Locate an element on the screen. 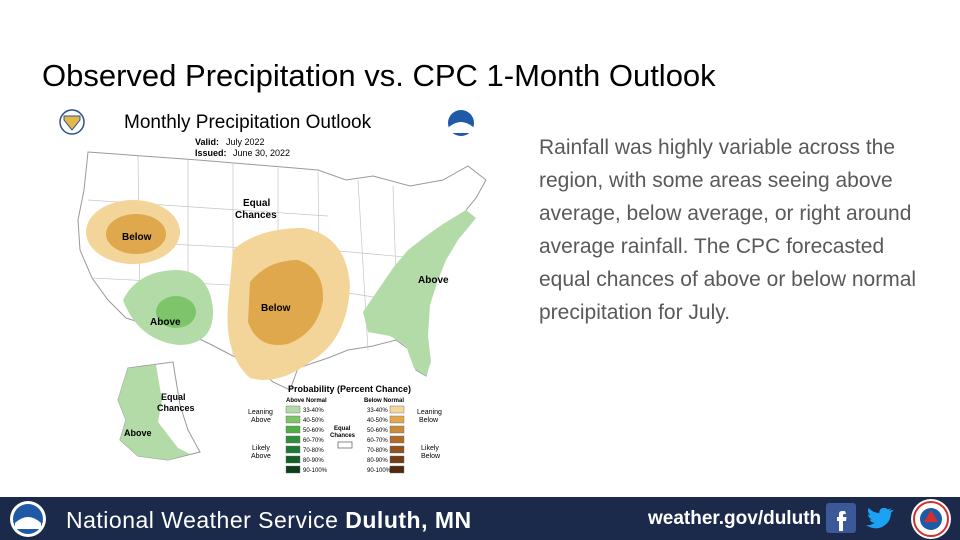 The image size is (960, 540). label-above-alaska: Above is located at coordinates (138, 433).